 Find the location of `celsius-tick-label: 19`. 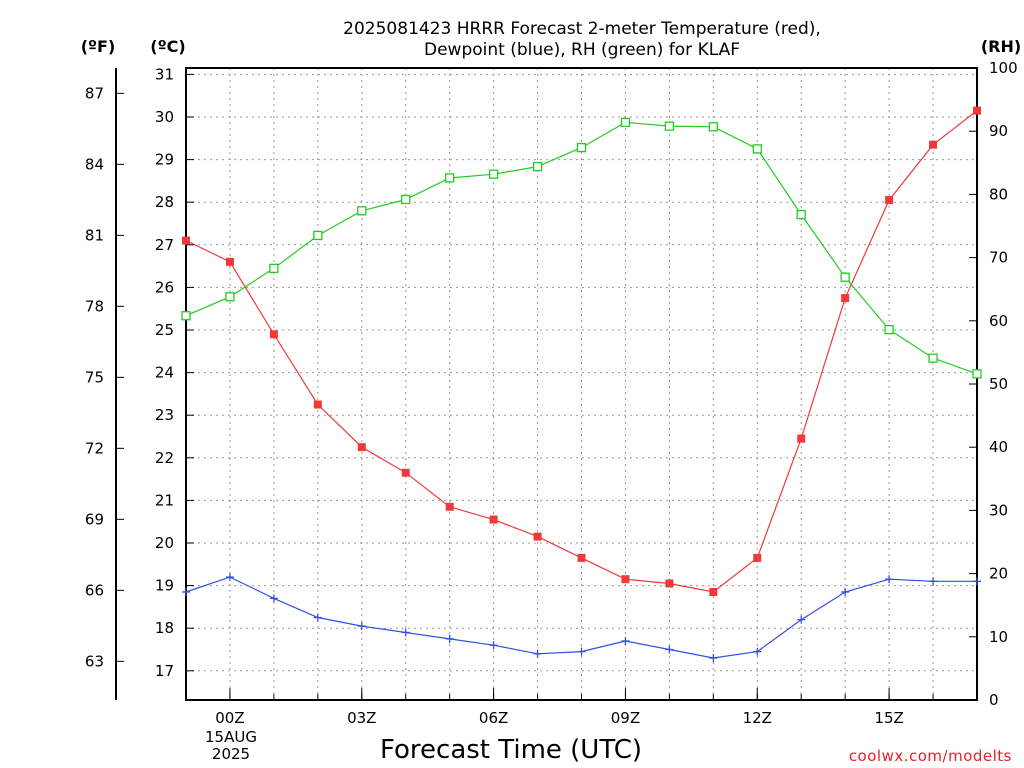

celsius-tick-label: 19 is located at coordinates (164, 586).